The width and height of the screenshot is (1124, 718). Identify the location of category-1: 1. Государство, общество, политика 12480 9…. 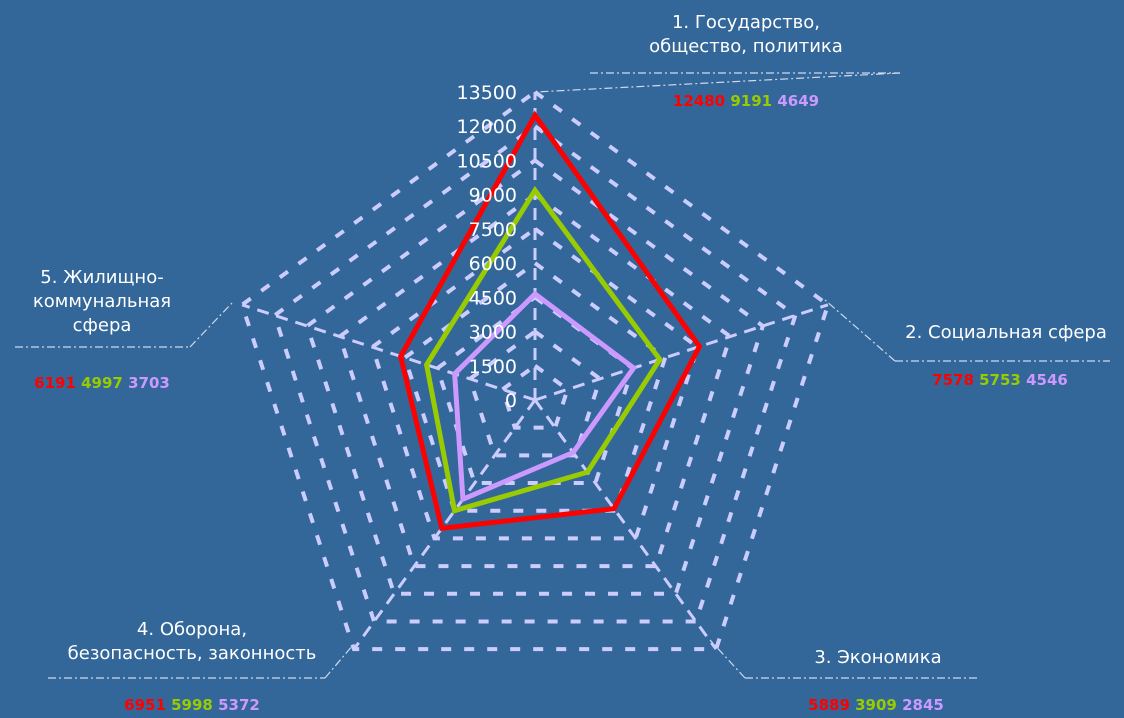
(717, 61).